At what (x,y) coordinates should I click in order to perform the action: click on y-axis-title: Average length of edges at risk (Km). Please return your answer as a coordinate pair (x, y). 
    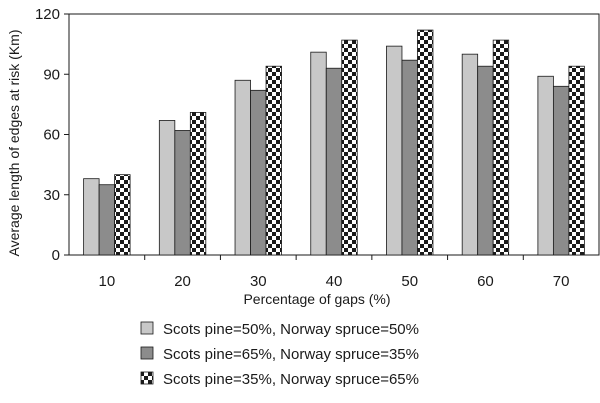
    Looking at the image, I should click on (14, 143).